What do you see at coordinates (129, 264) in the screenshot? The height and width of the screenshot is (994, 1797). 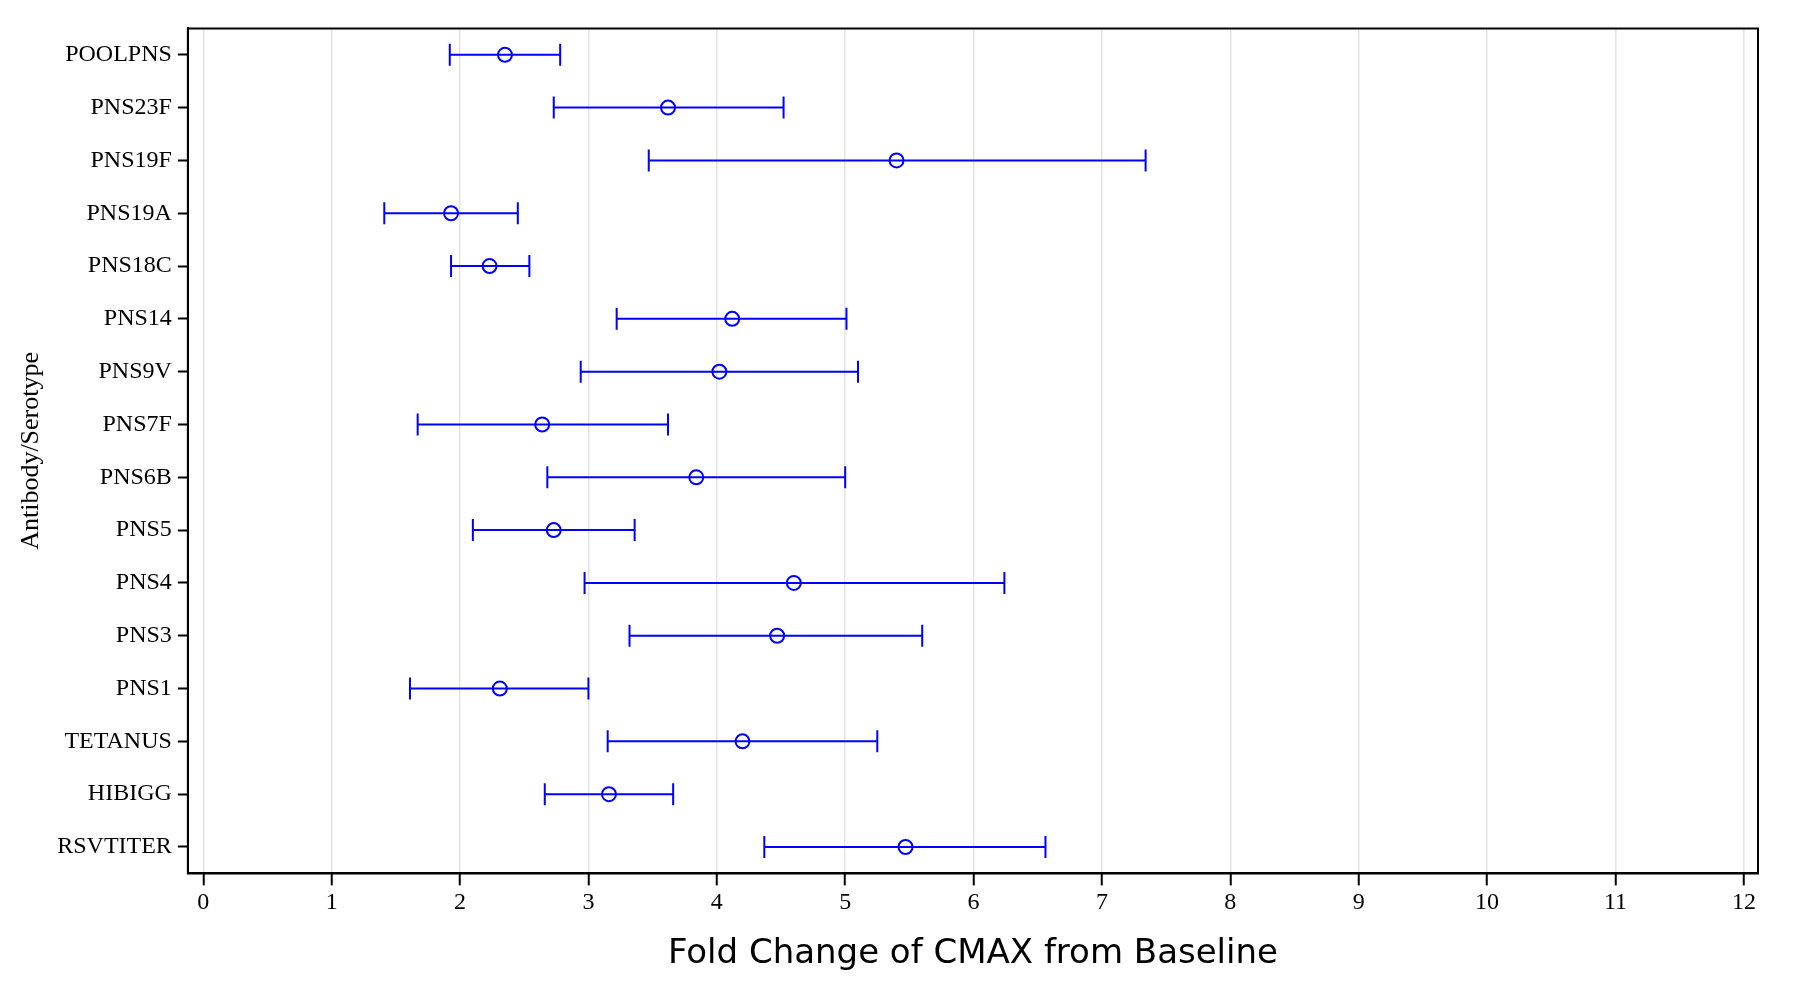 I see `y-tick-label: PNS18C` at bounding box center [129, 264].